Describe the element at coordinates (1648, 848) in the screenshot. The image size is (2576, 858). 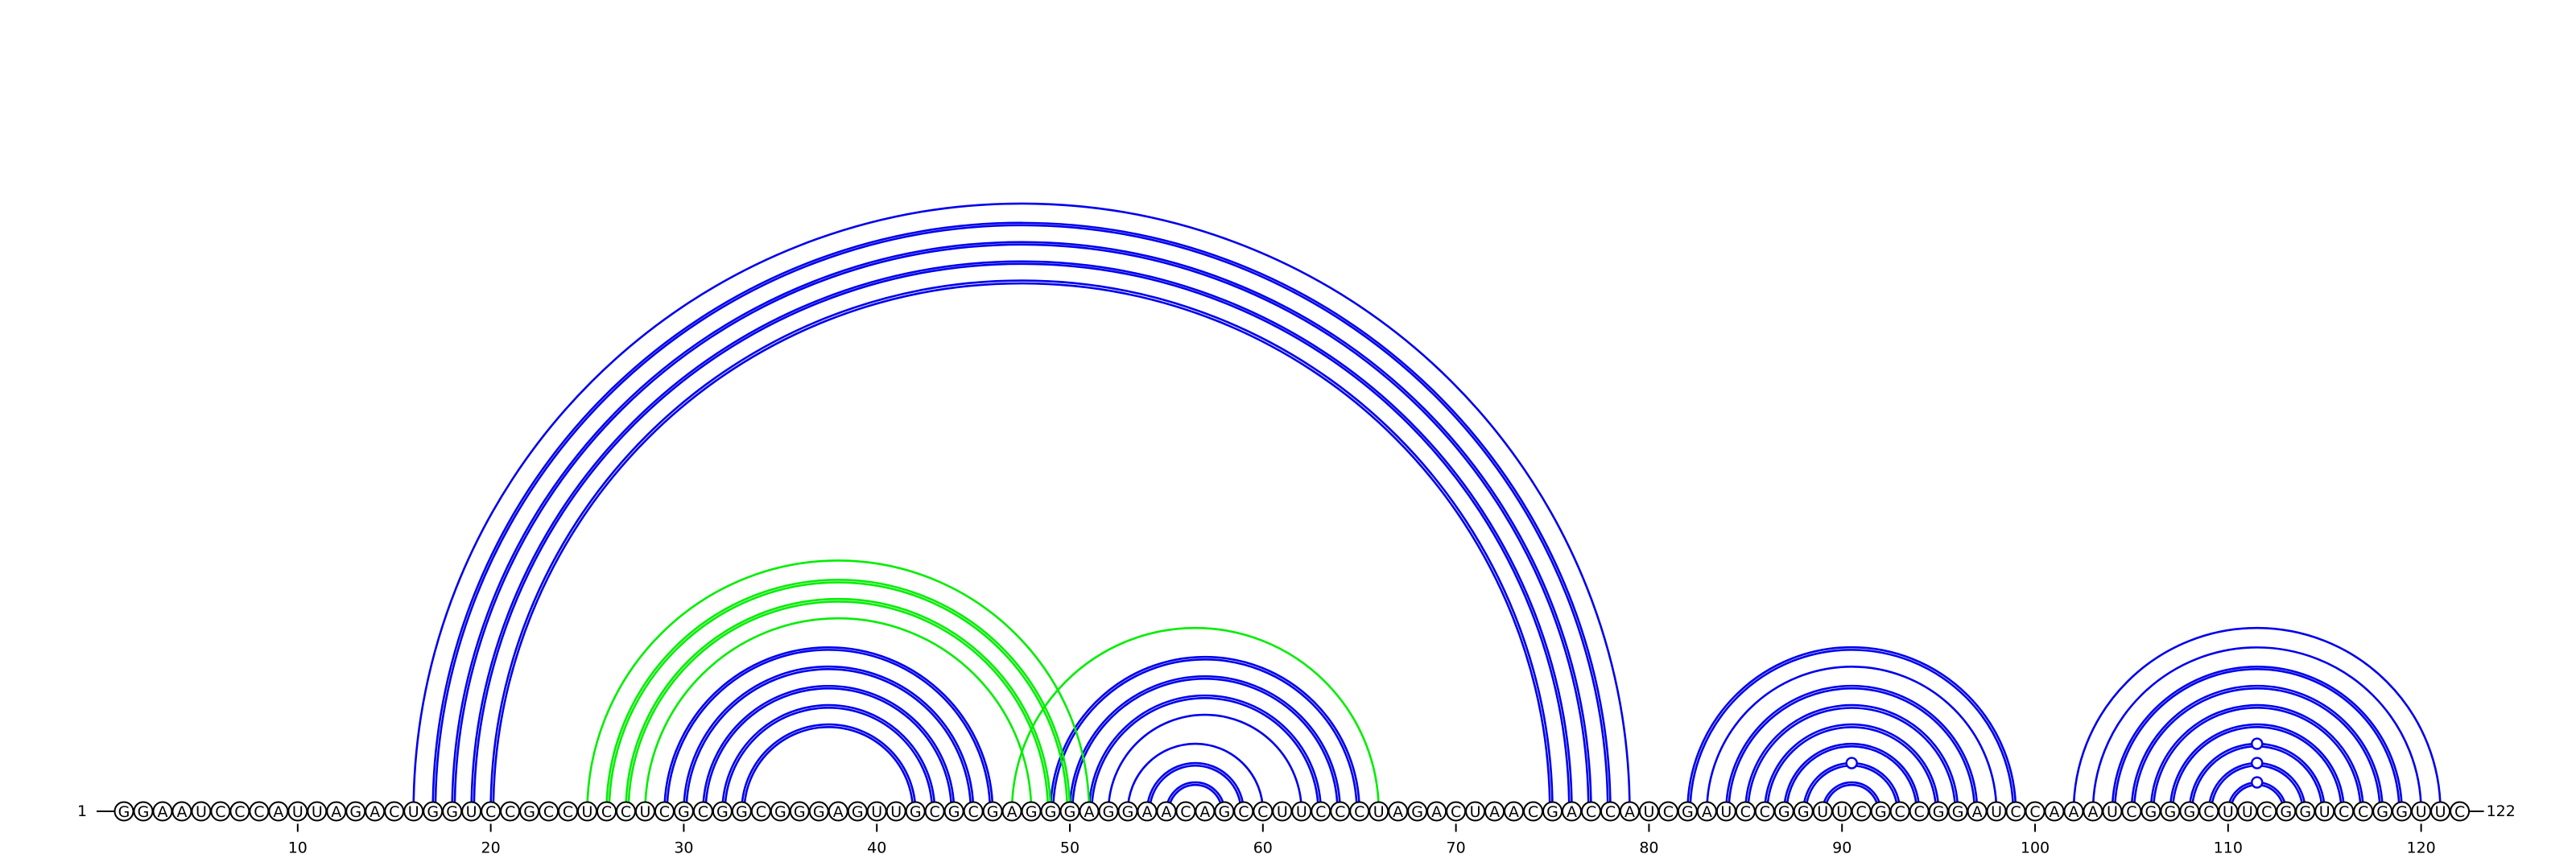
I see `position-tick-label: 80` at that location.